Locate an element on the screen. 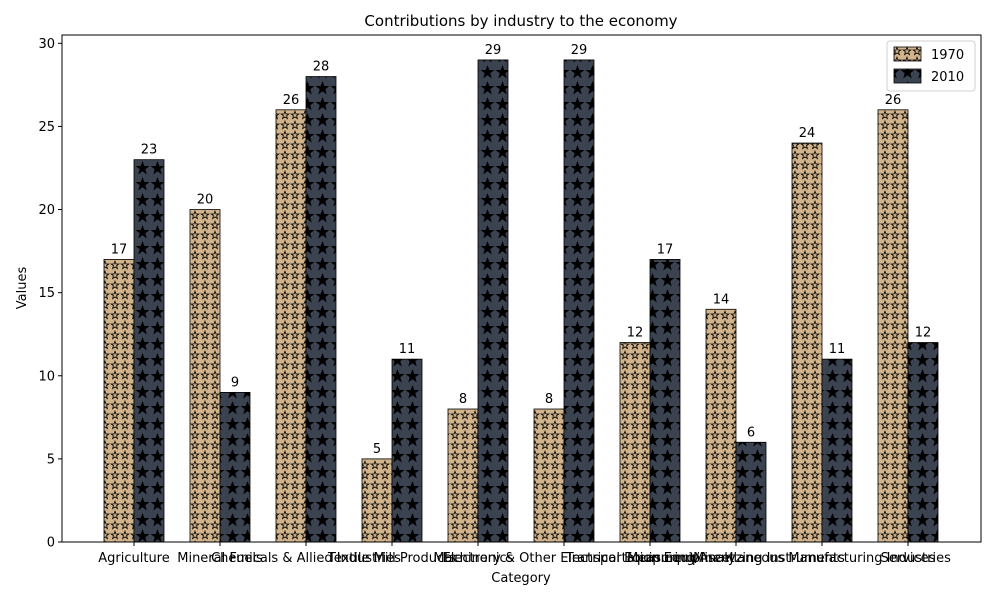 The height and width of the screenshot is (600, 1000). data-label-2010-5: 29 is located at coordinates (579, 50).